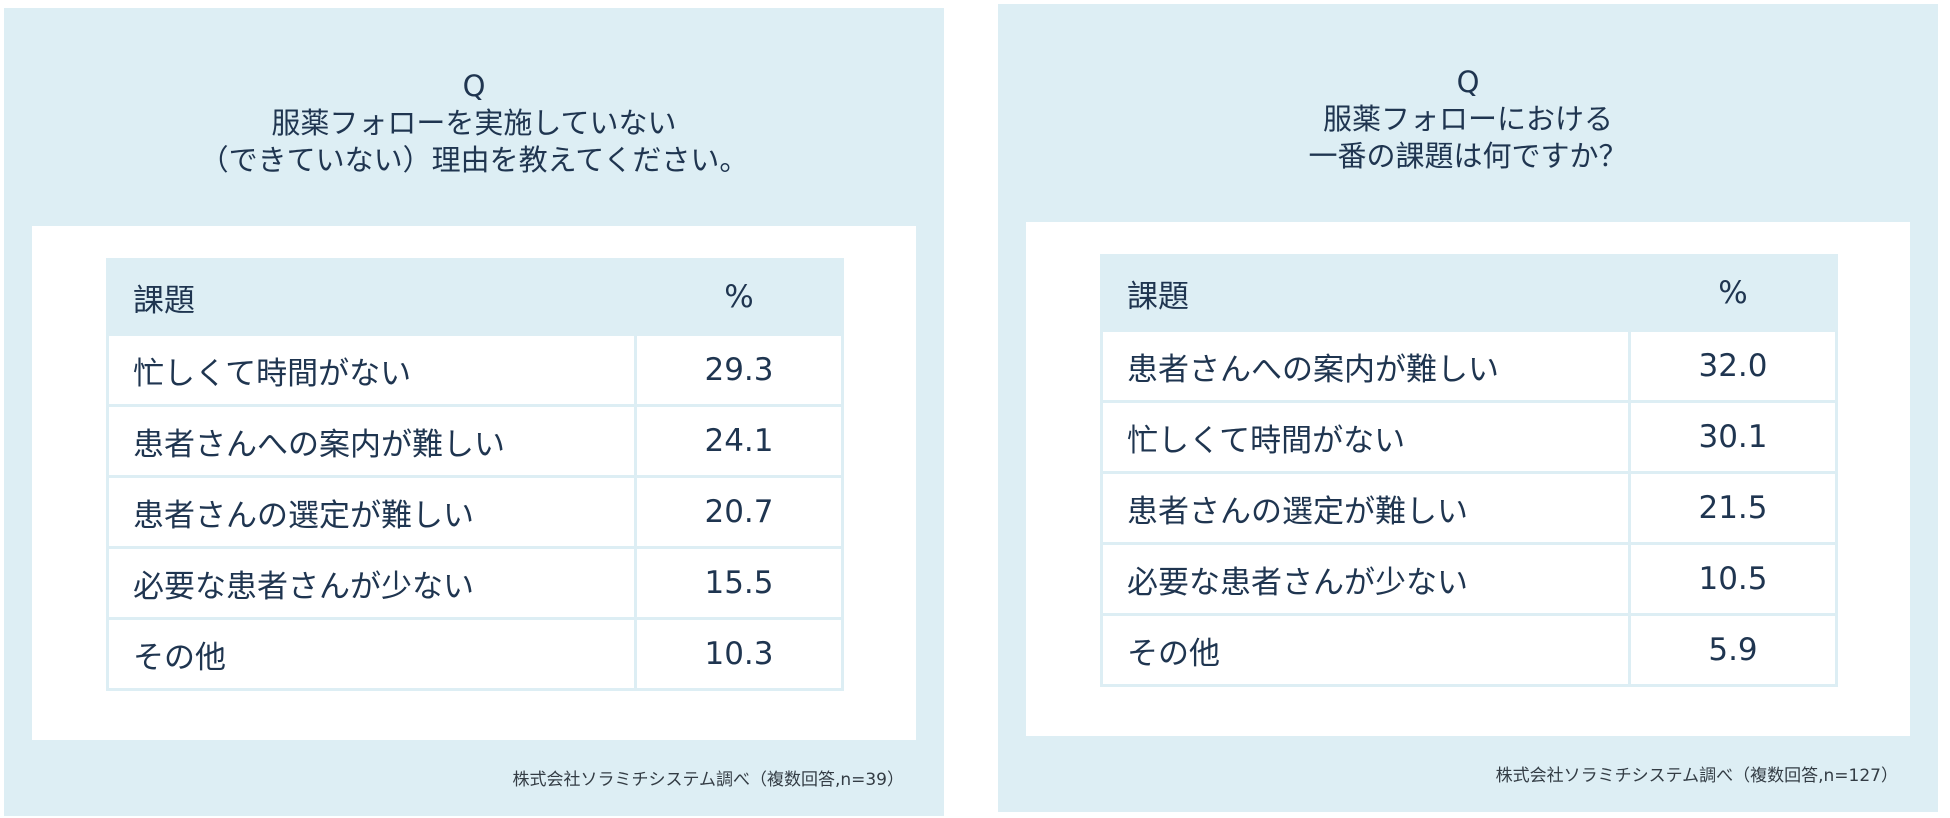 Image resolution: width=1950 pixels, height=818 pixels. What do you see at coordinates (1733, 508) in the screenshot?
I see `row-value: 21.5` at bounding box center [1733, 508].